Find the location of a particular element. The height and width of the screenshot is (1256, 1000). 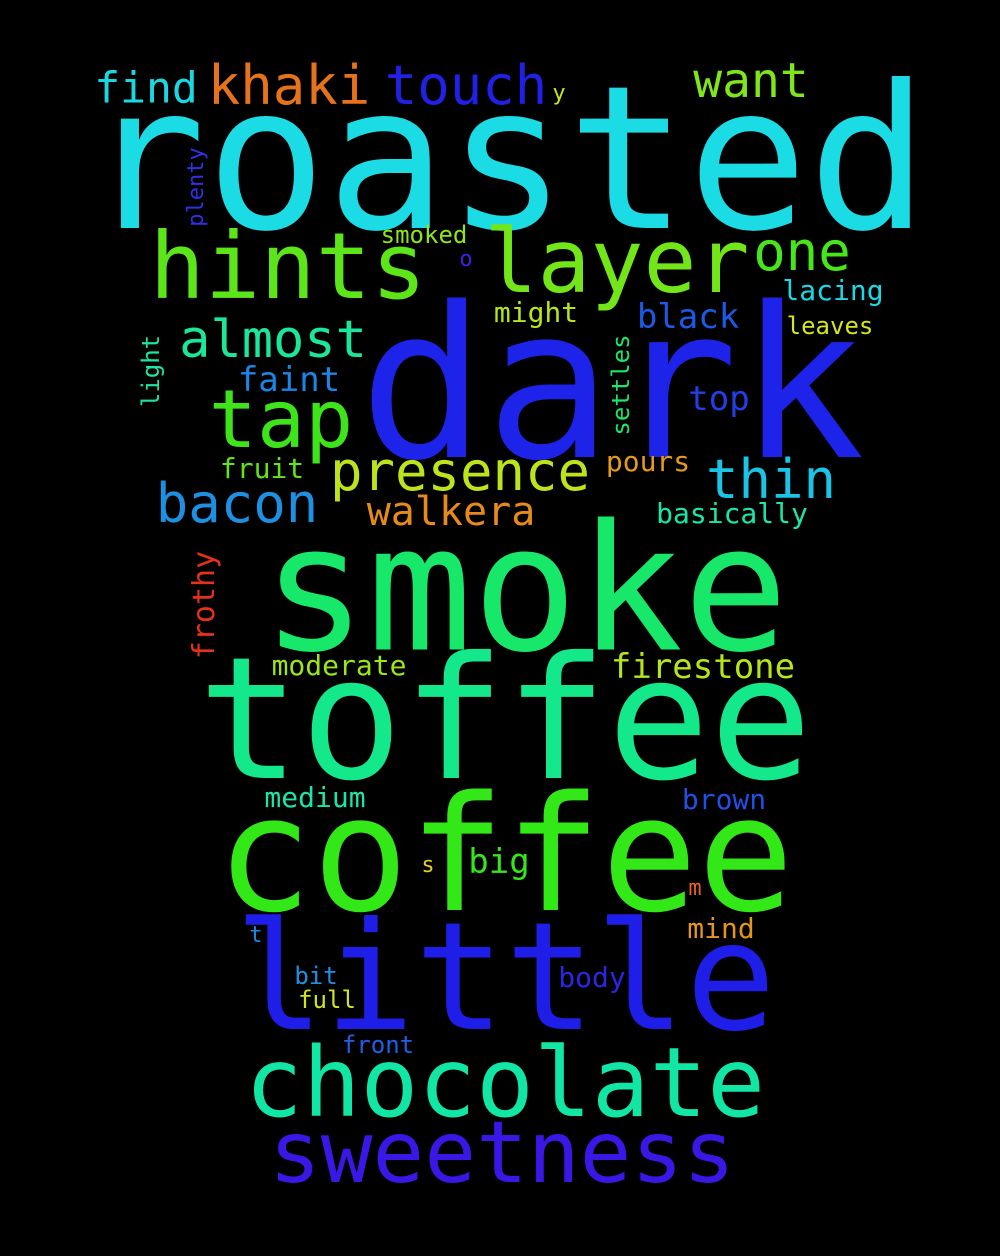

word-hints: hints is located at coordinates (288, 266).